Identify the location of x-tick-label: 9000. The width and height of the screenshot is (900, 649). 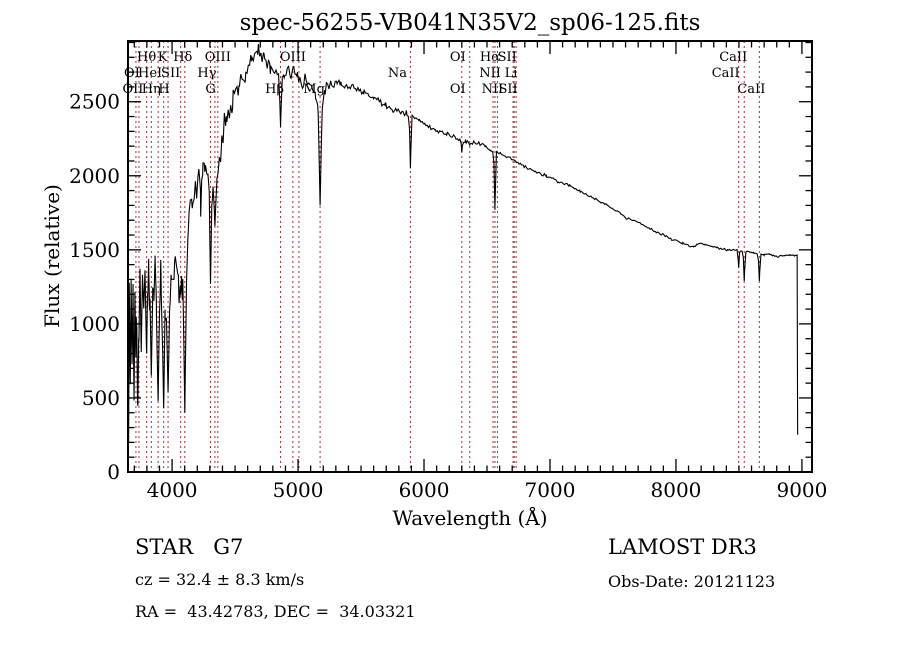
(801, 490).